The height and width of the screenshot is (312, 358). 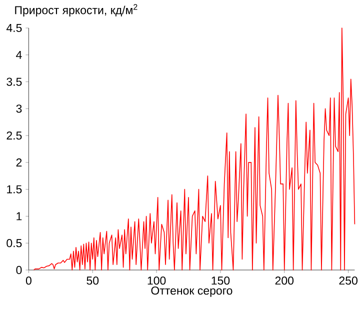 What do you see at coordinates (14, 189) in the screenshot?
I see `y-tick-label: 1.5` at bounding box center [14, 189].